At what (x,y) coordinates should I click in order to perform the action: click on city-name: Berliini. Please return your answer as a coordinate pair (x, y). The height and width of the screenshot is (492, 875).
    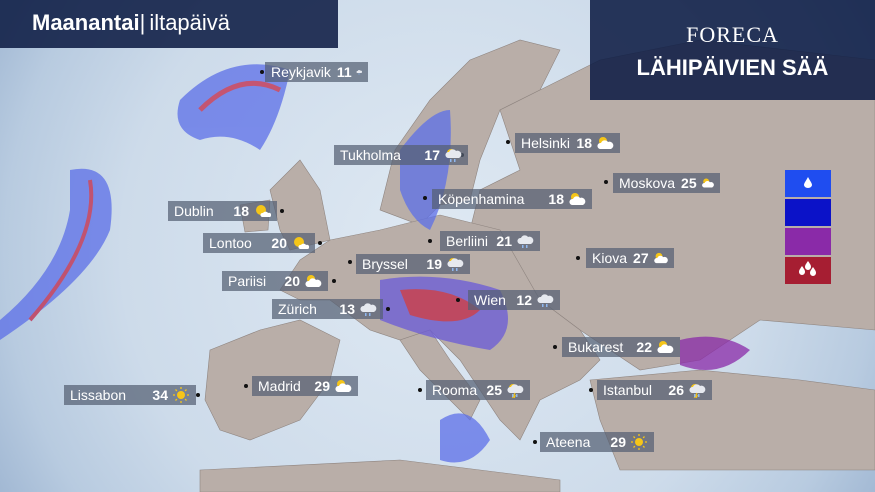
    Looking at the image, I should click on (467, 241).